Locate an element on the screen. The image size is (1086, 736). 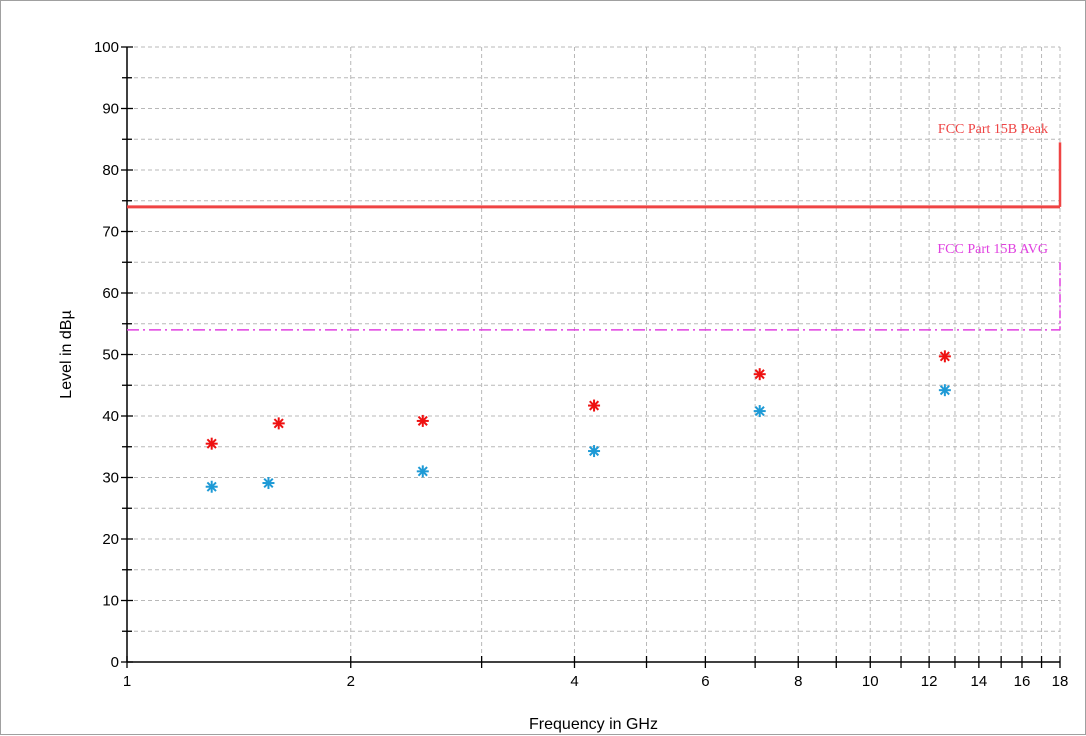
y-tick-label: 90 is located at coordinates (110, 109).